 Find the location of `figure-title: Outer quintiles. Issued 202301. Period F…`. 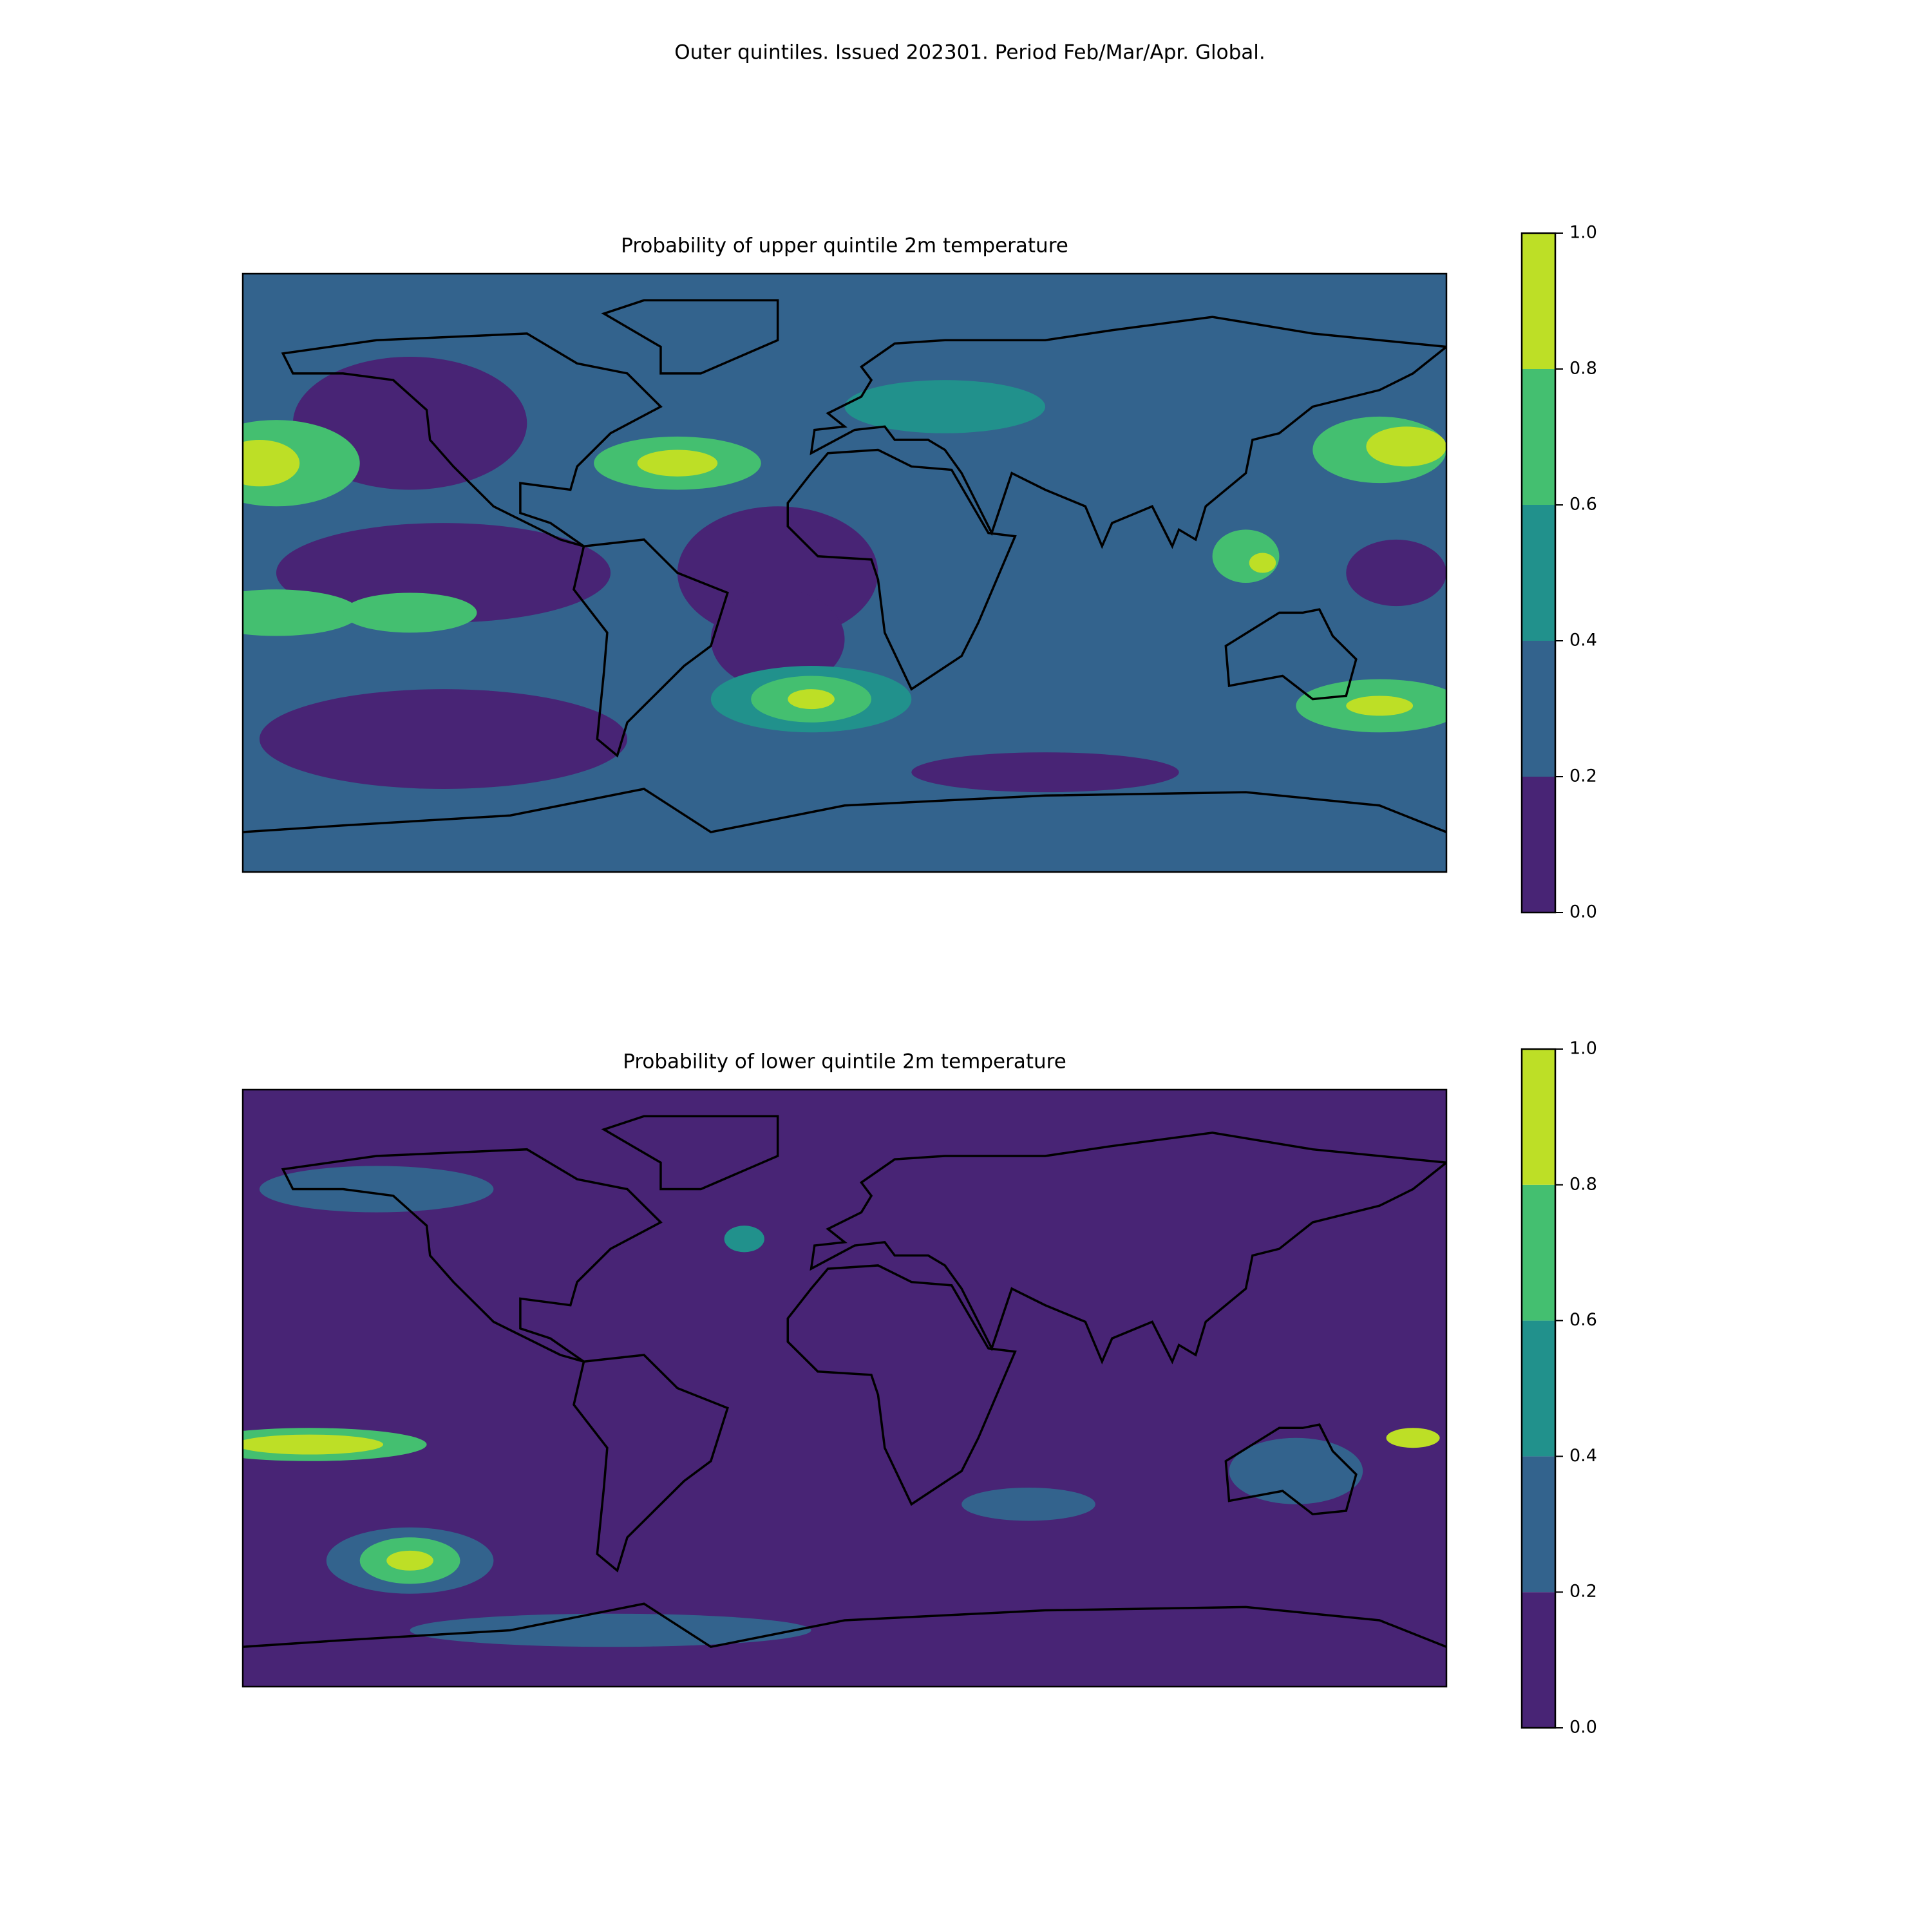

figure-title: Outer quintiles. Issued 202301. Period F… is located at coordinates (970, 52).